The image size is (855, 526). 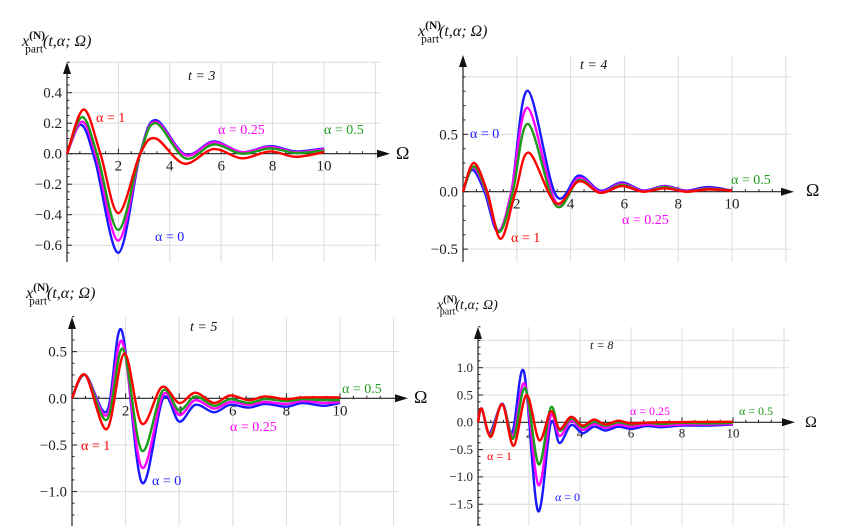 I want to click on y-tick-label: −0.2, so click(x=48, y=185).